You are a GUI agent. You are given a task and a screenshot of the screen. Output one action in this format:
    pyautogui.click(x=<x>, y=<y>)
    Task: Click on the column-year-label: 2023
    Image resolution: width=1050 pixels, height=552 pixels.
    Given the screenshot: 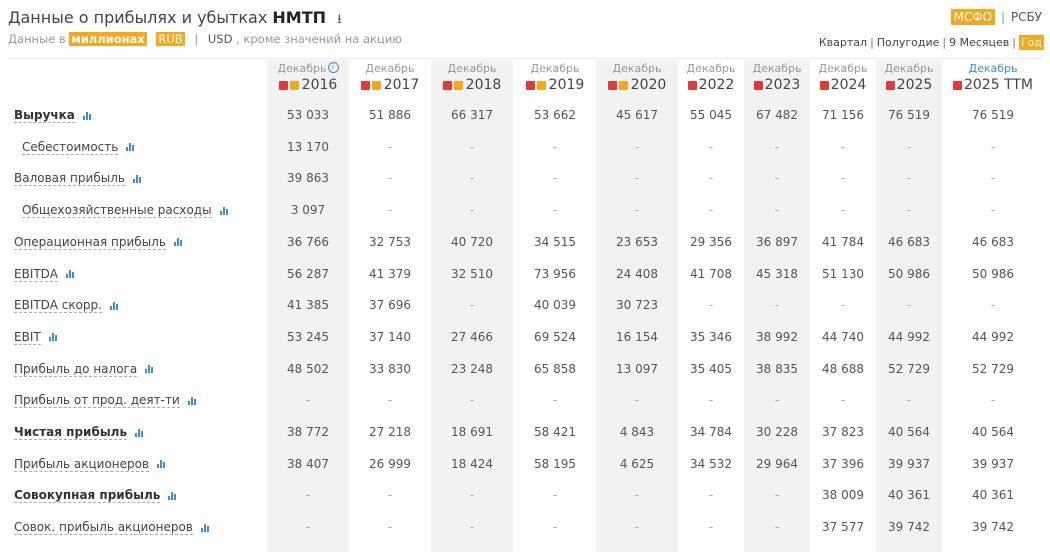 What is the action you would take?
    pyautogui.click(x=782, y=85)
    